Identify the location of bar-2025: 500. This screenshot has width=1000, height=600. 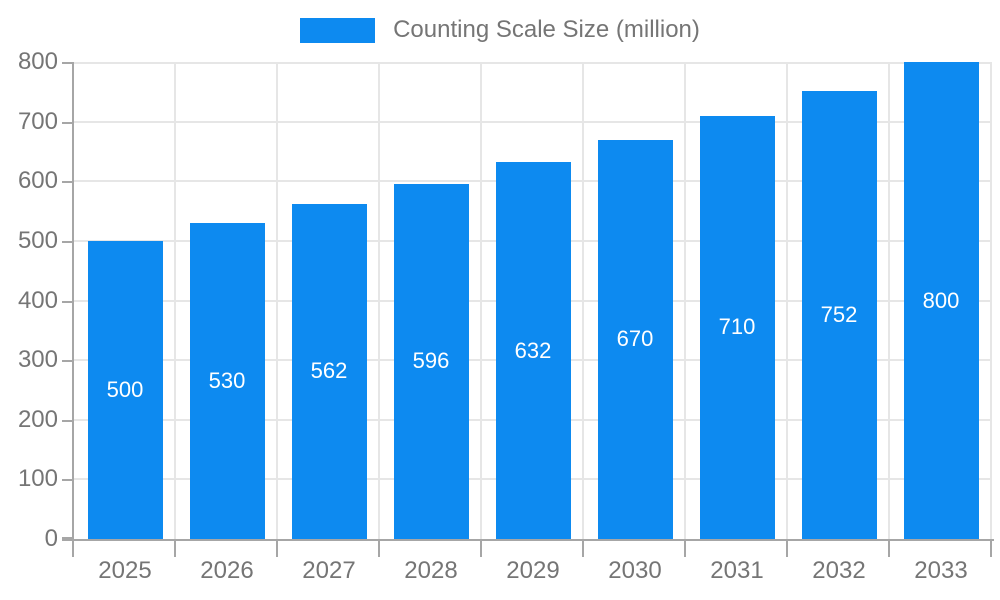
(125, 389).